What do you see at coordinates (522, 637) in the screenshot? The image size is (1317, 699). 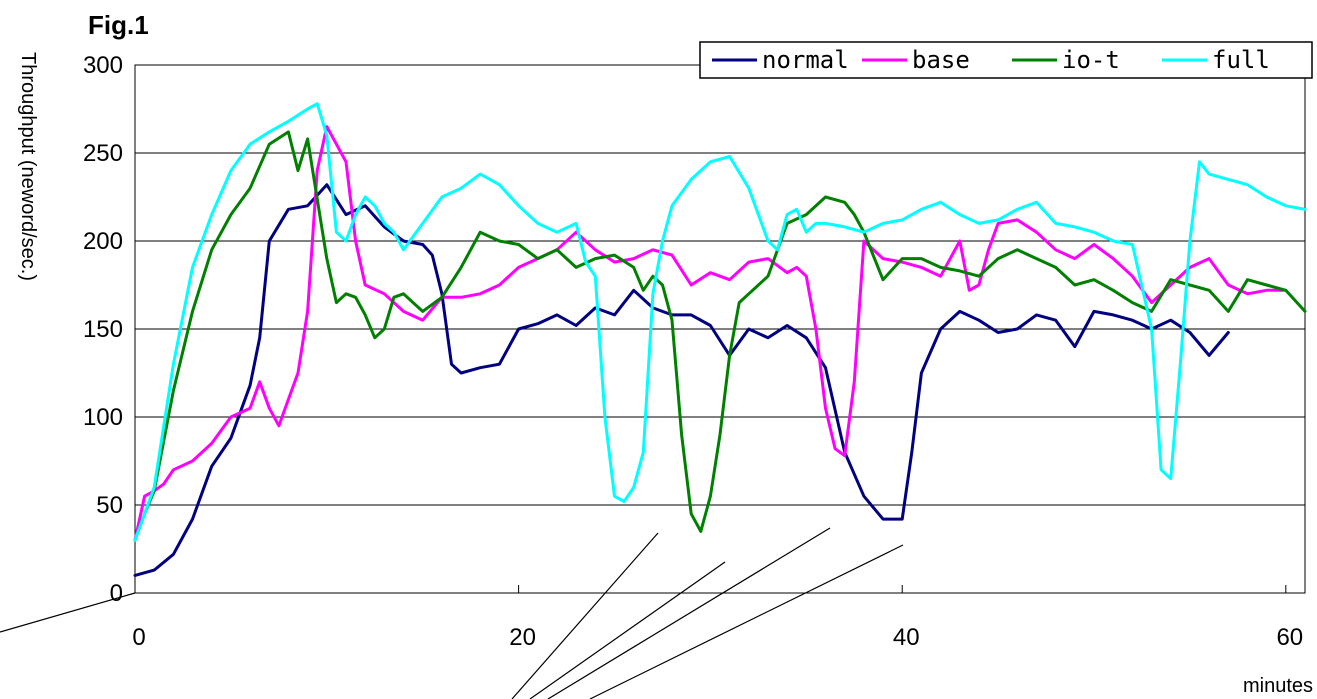 I see `x-tick-label: 20` at bounding box center [522, 637].